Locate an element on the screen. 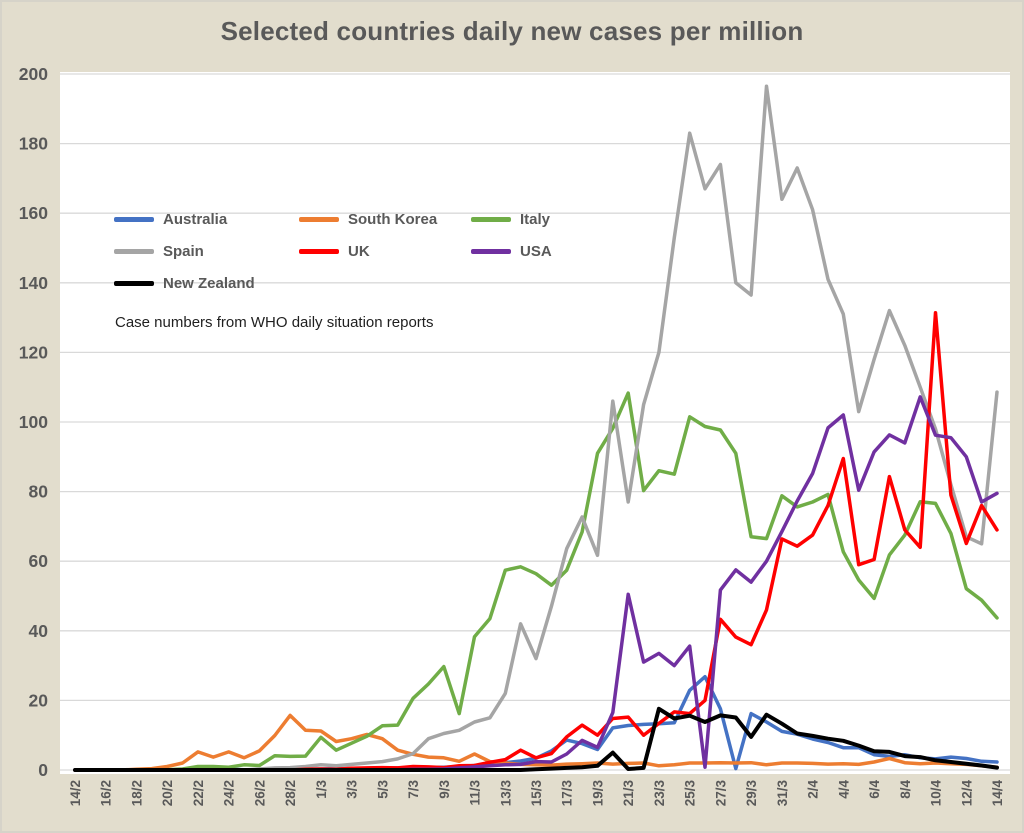  x-axis-label-5-3: 5/3 is located at coordinates (382, 789).